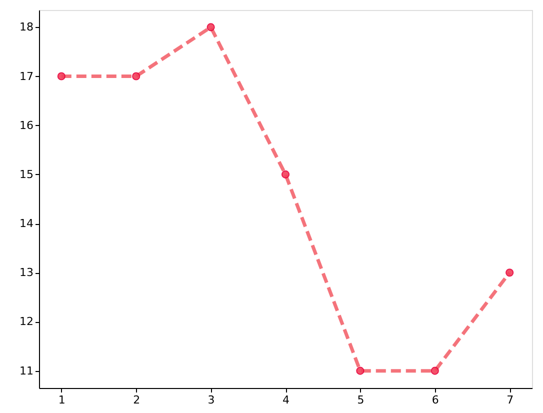 This screenshot has height=413, width=543. I want to click on y-tick-label: 18, so click(27, 27).